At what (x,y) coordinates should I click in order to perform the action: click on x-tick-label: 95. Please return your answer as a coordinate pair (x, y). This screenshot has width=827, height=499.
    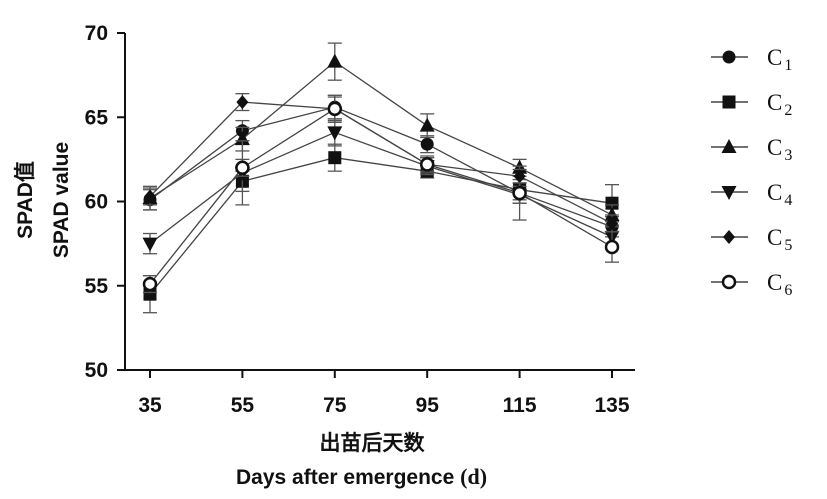
    Looking at the image, I should click on (428, 405).